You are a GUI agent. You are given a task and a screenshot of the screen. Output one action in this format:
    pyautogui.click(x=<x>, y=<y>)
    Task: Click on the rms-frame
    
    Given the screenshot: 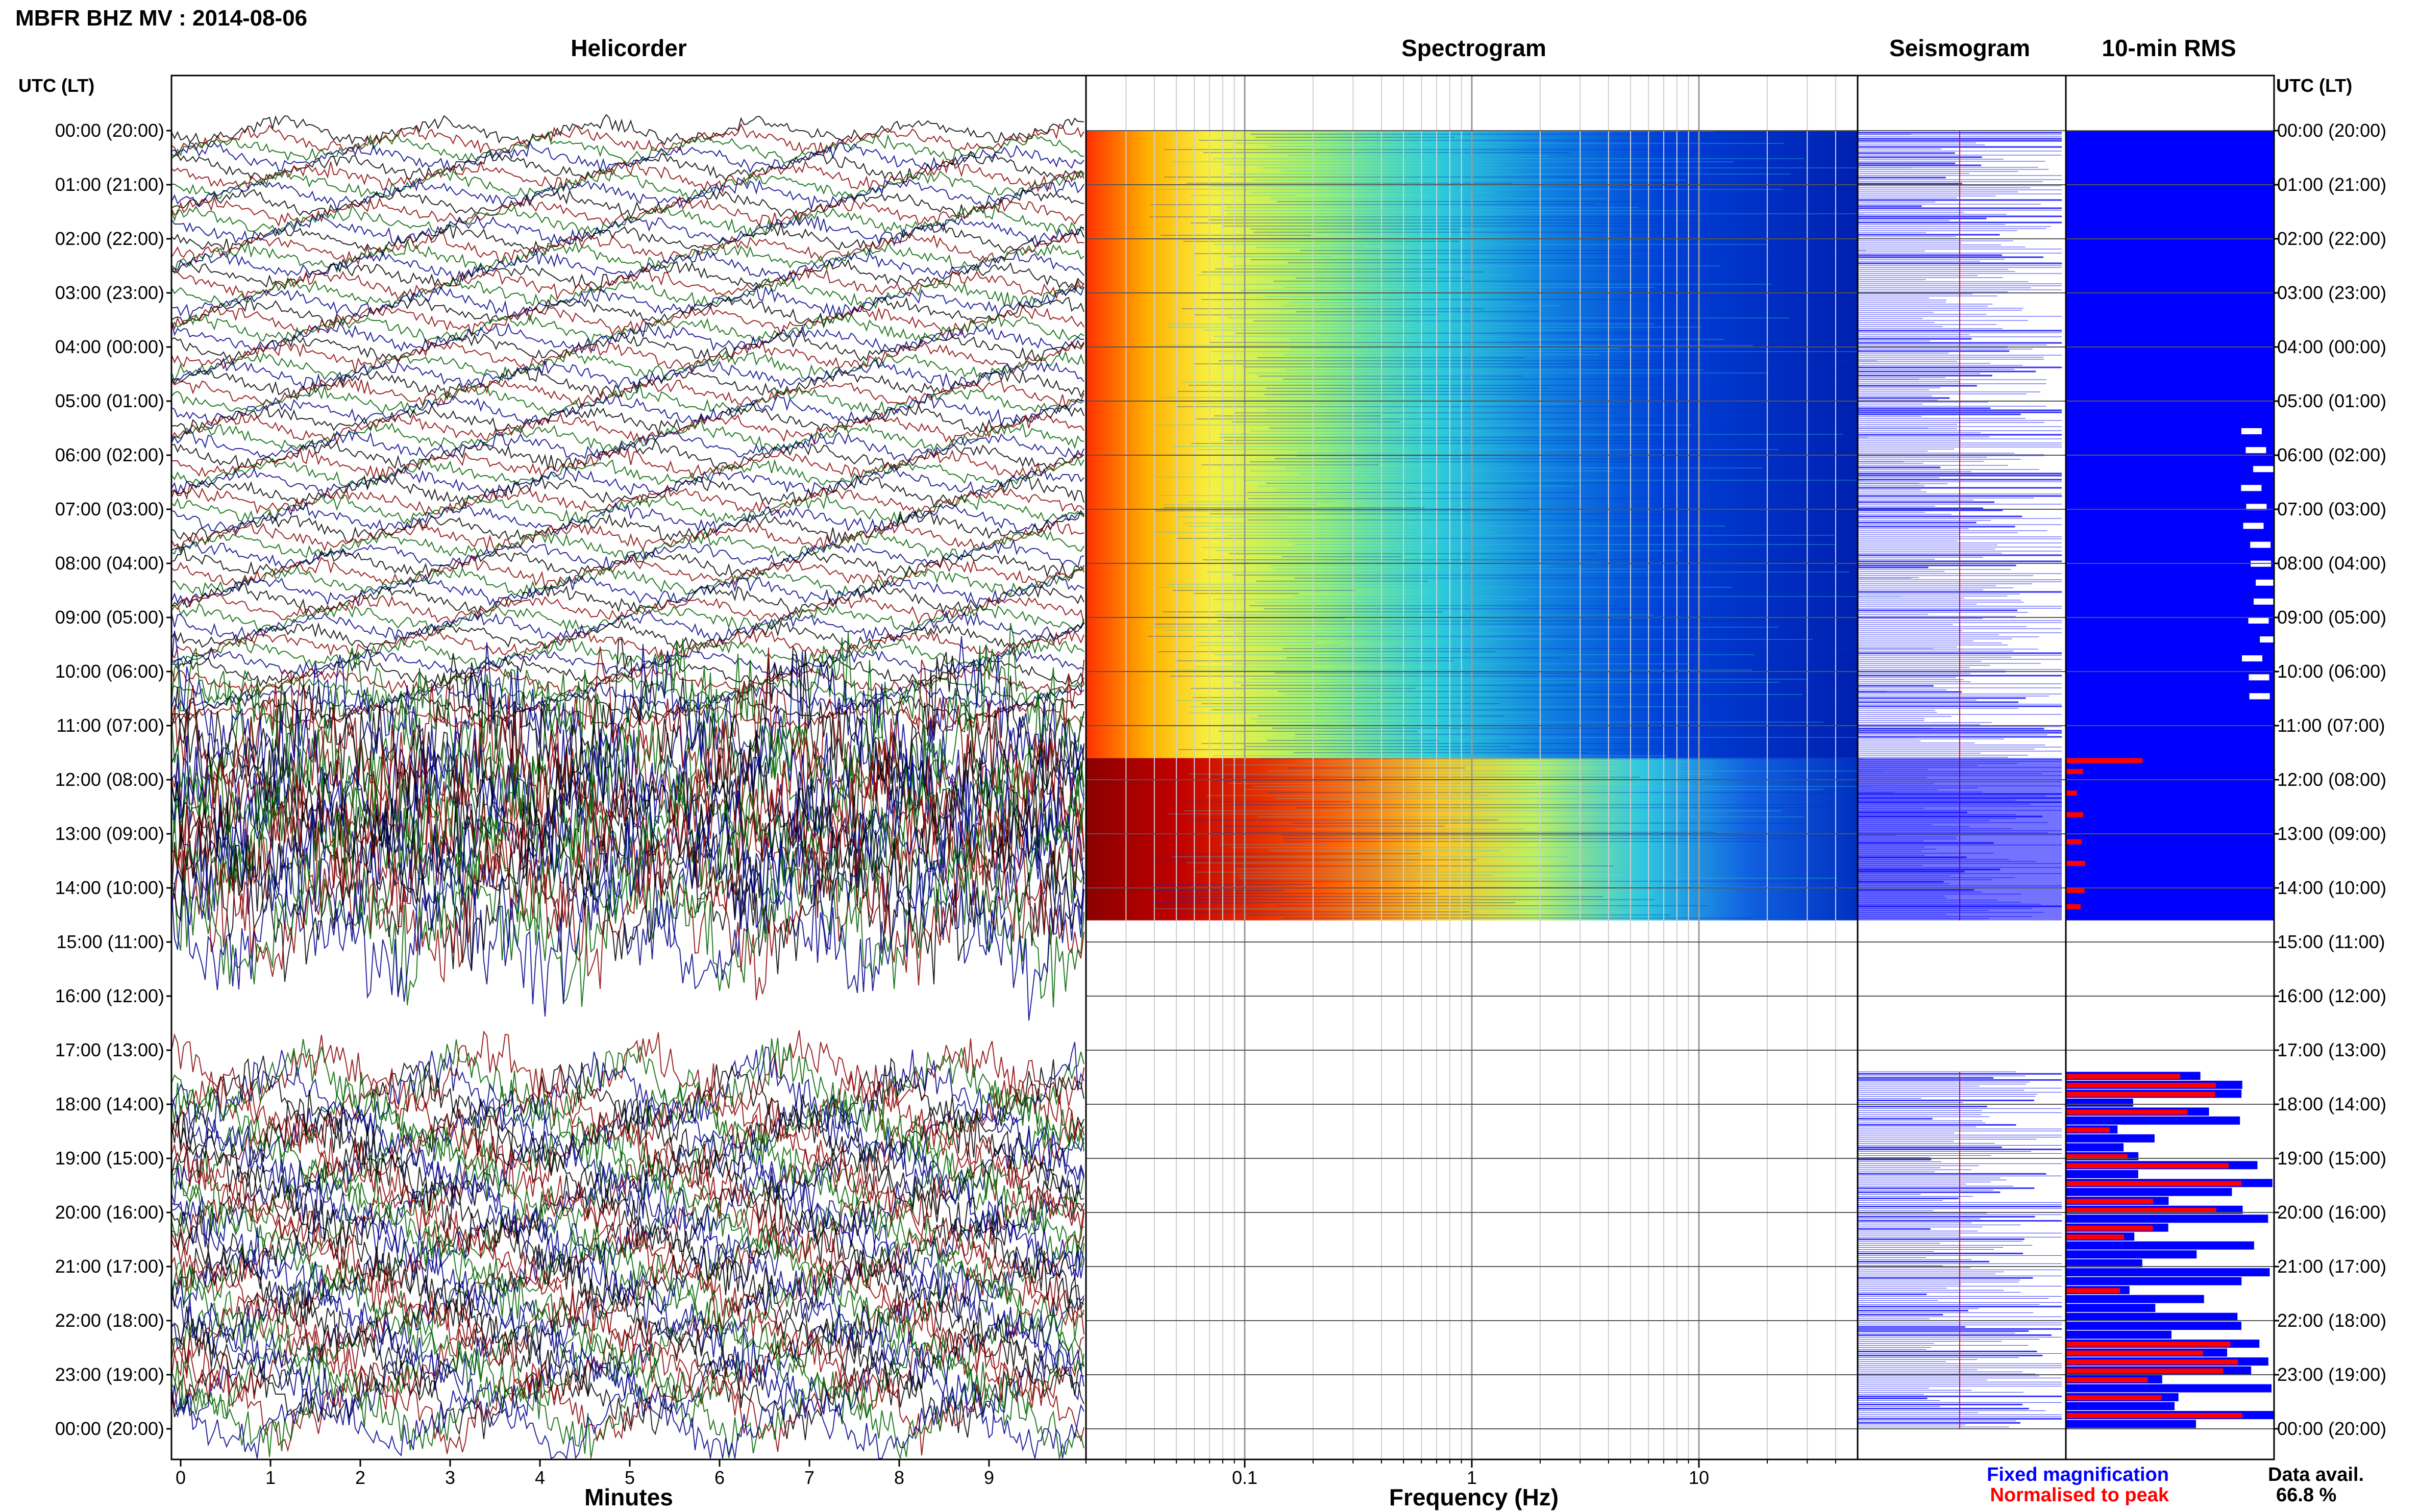 What is the action you would take?
    pyautogui.click(x=2170, y=767)
    